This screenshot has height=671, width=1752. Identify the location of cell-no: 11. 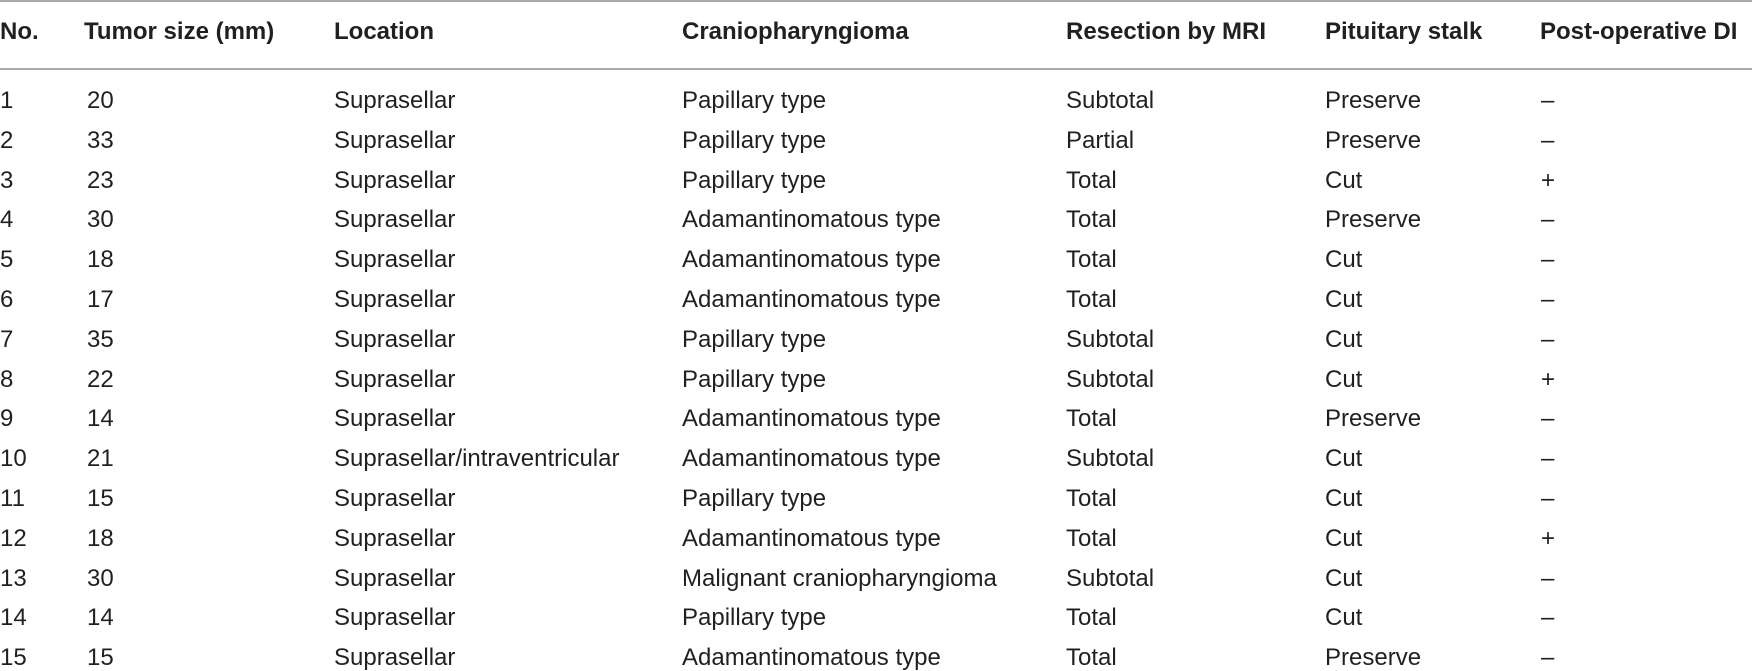
(12, 498).